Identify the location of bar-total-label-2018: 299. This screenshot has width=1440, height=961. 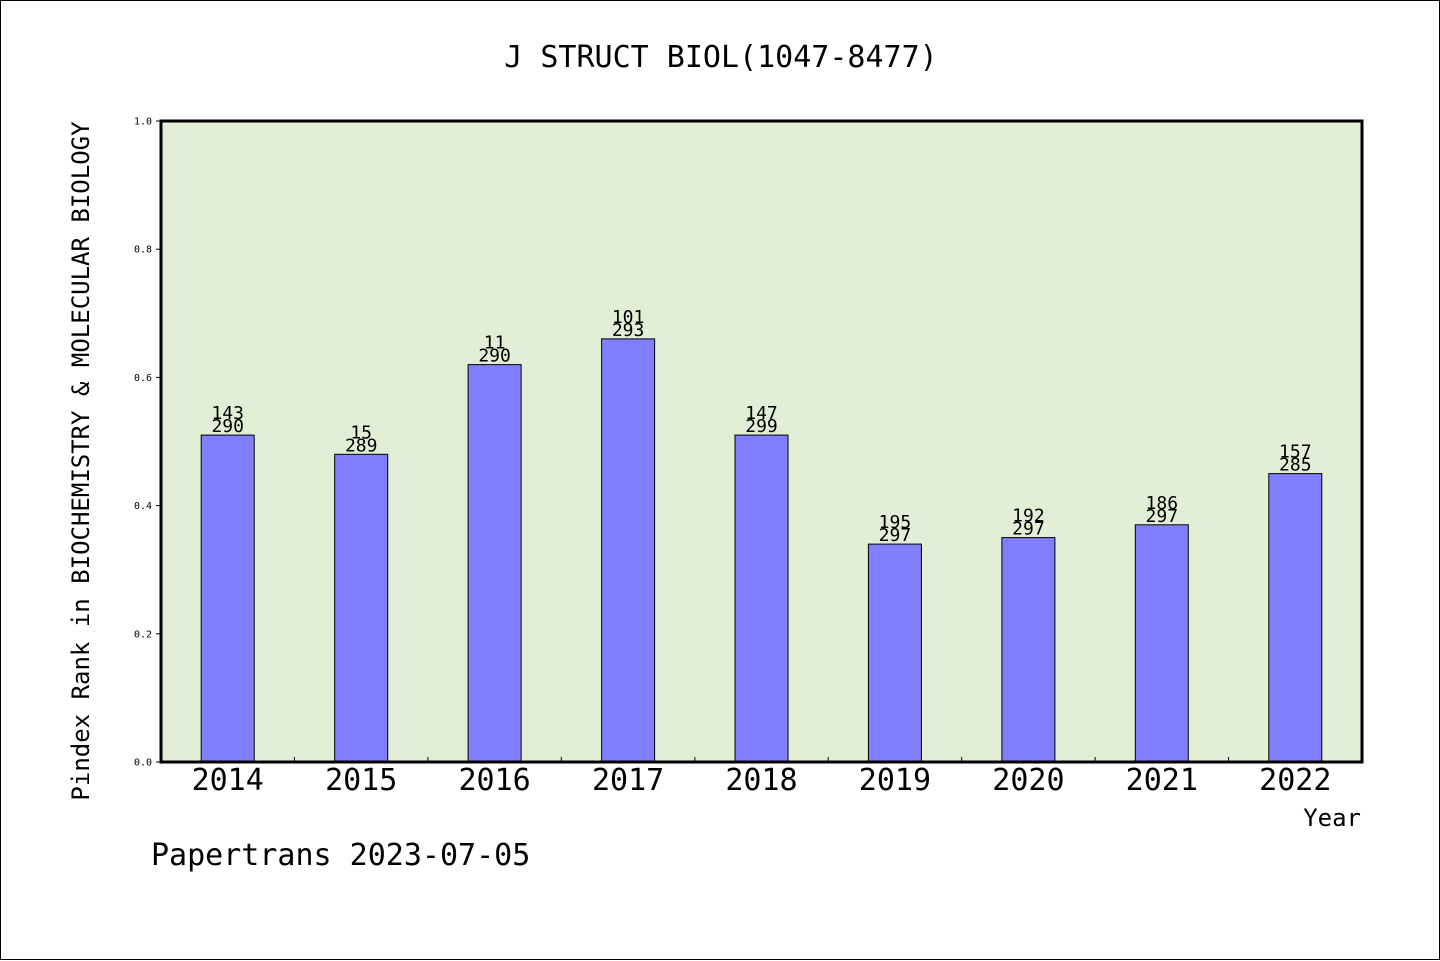
(761, 426).